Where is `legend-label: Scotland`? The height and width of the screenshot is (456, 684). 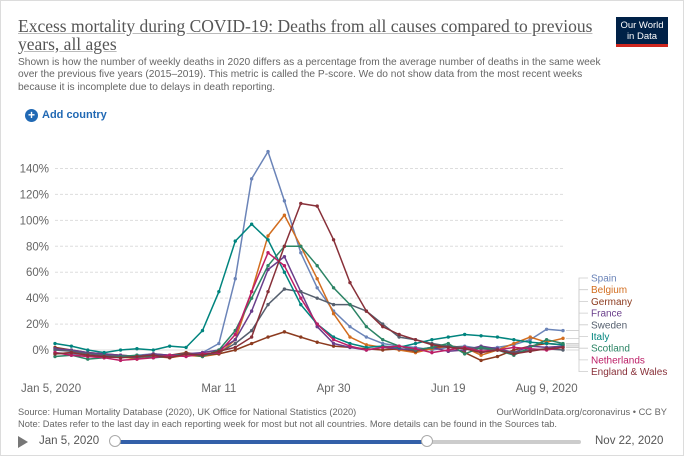 legend-label: Scotland is located at coordinates (610, 349).